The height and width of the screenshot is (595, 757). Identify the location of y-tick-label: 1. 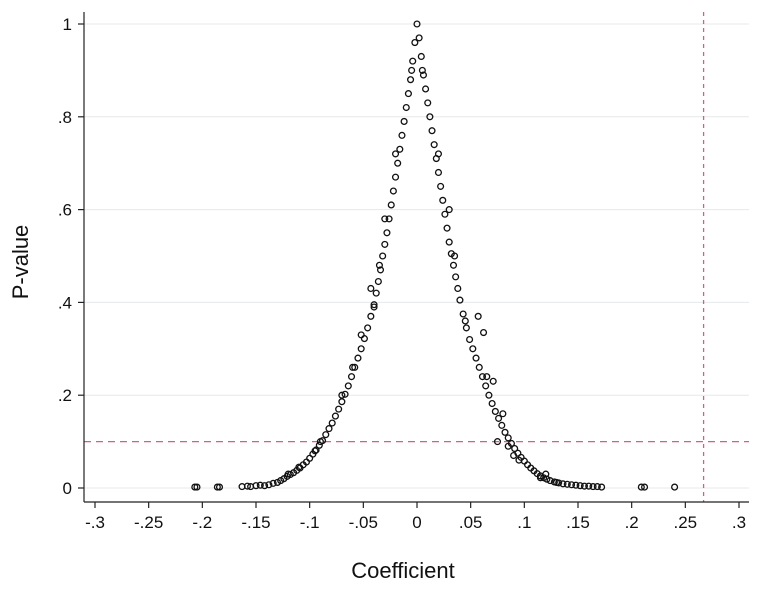
(67, 24).